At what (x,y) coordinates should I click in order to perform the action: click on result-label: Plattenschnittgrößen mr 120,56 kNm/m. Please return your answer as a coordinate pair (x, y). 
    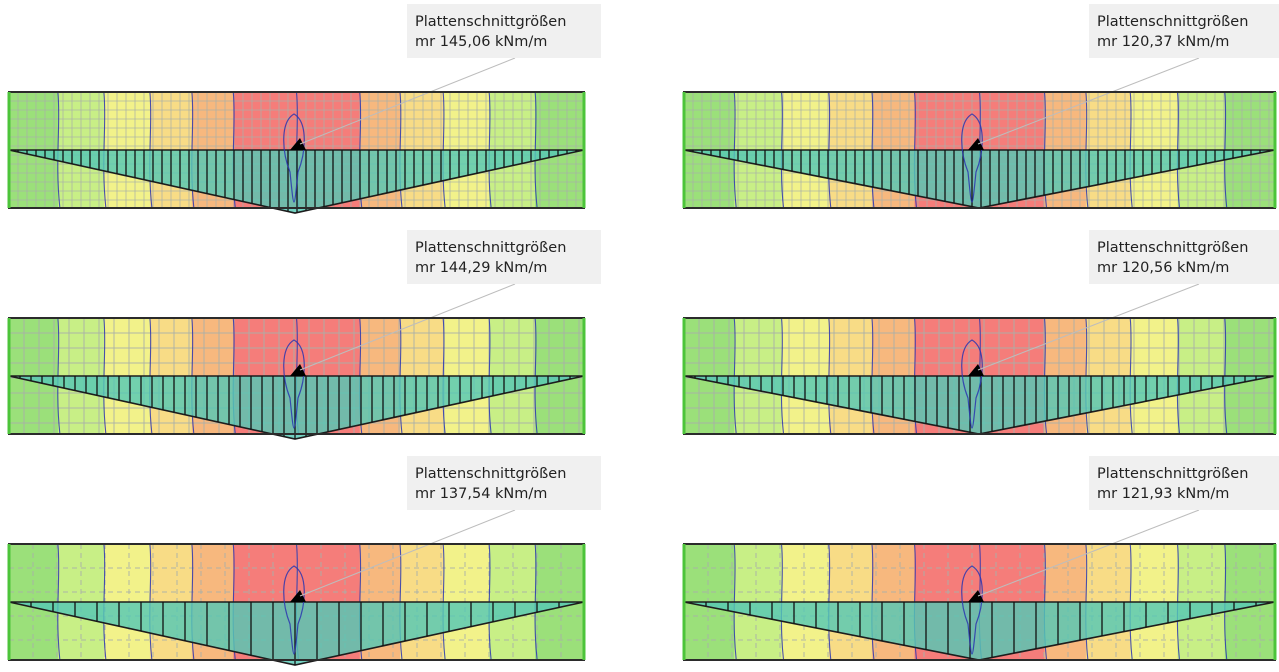
    Looking at the image, I should click on (1184, 257).